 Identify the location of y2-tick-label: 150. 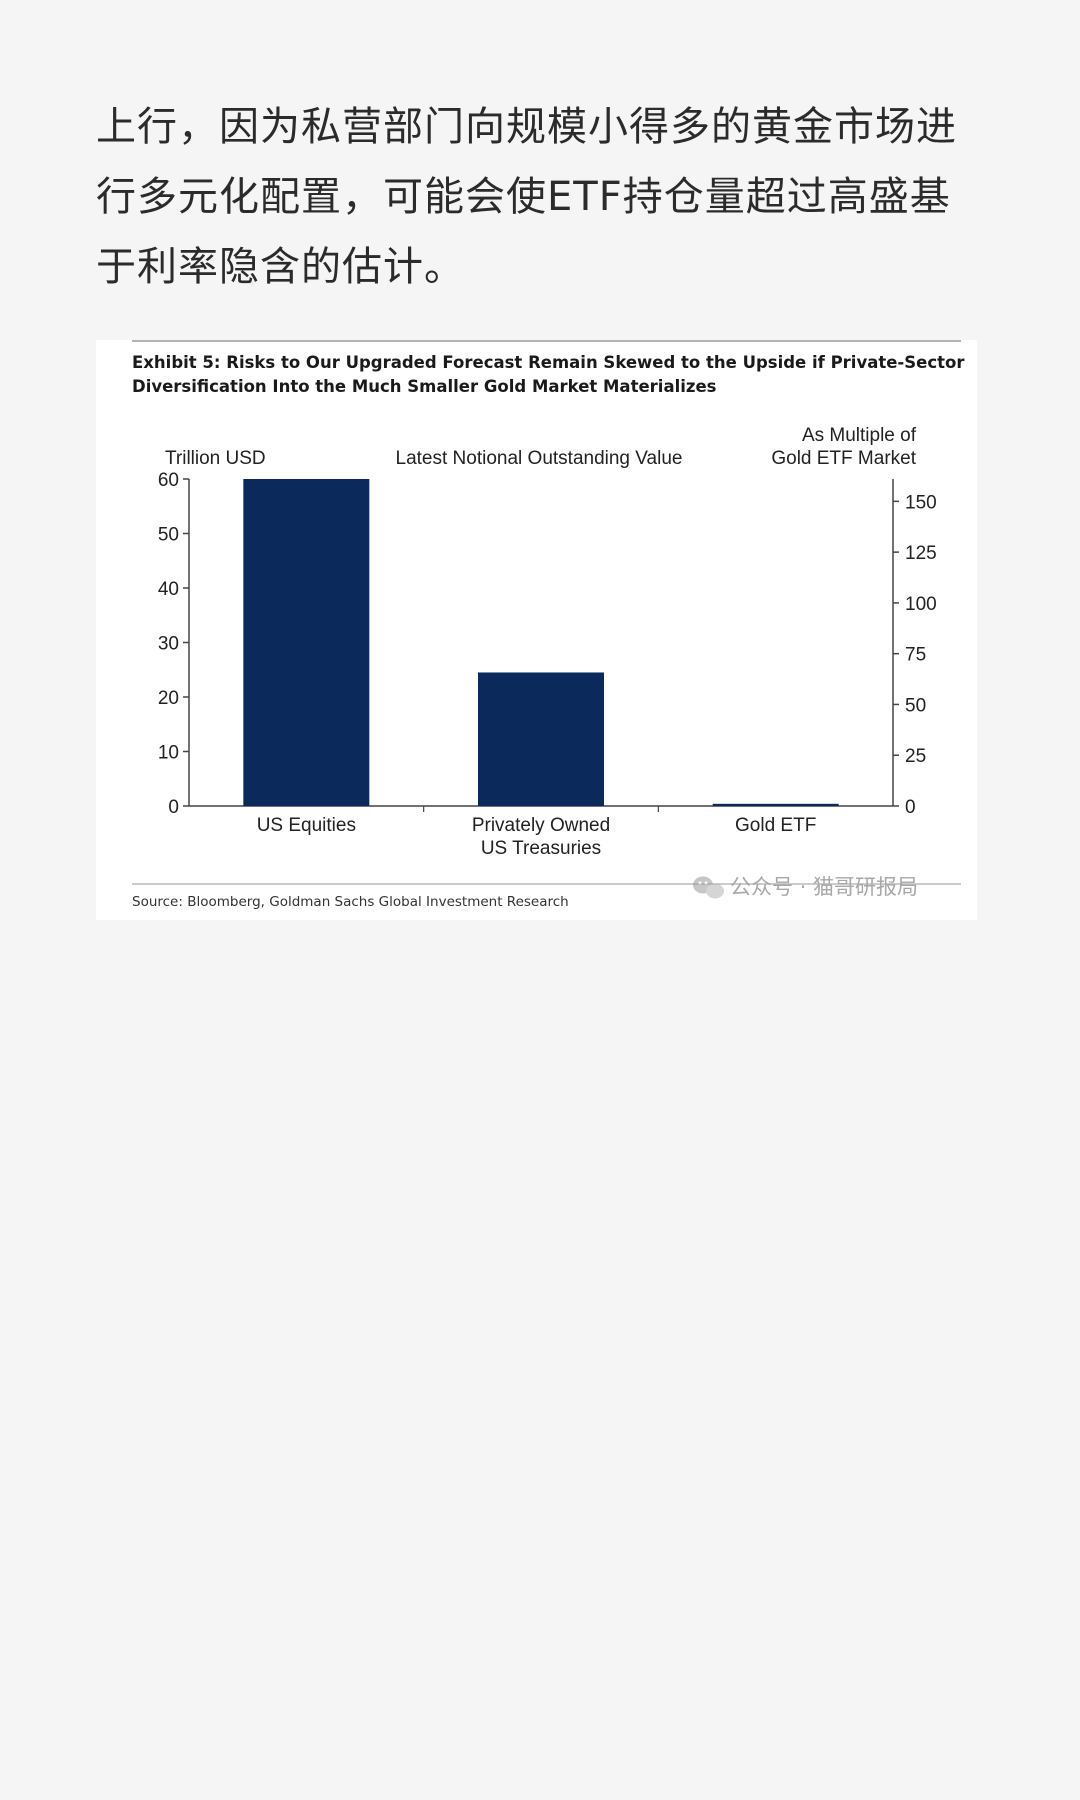
(921, 502).